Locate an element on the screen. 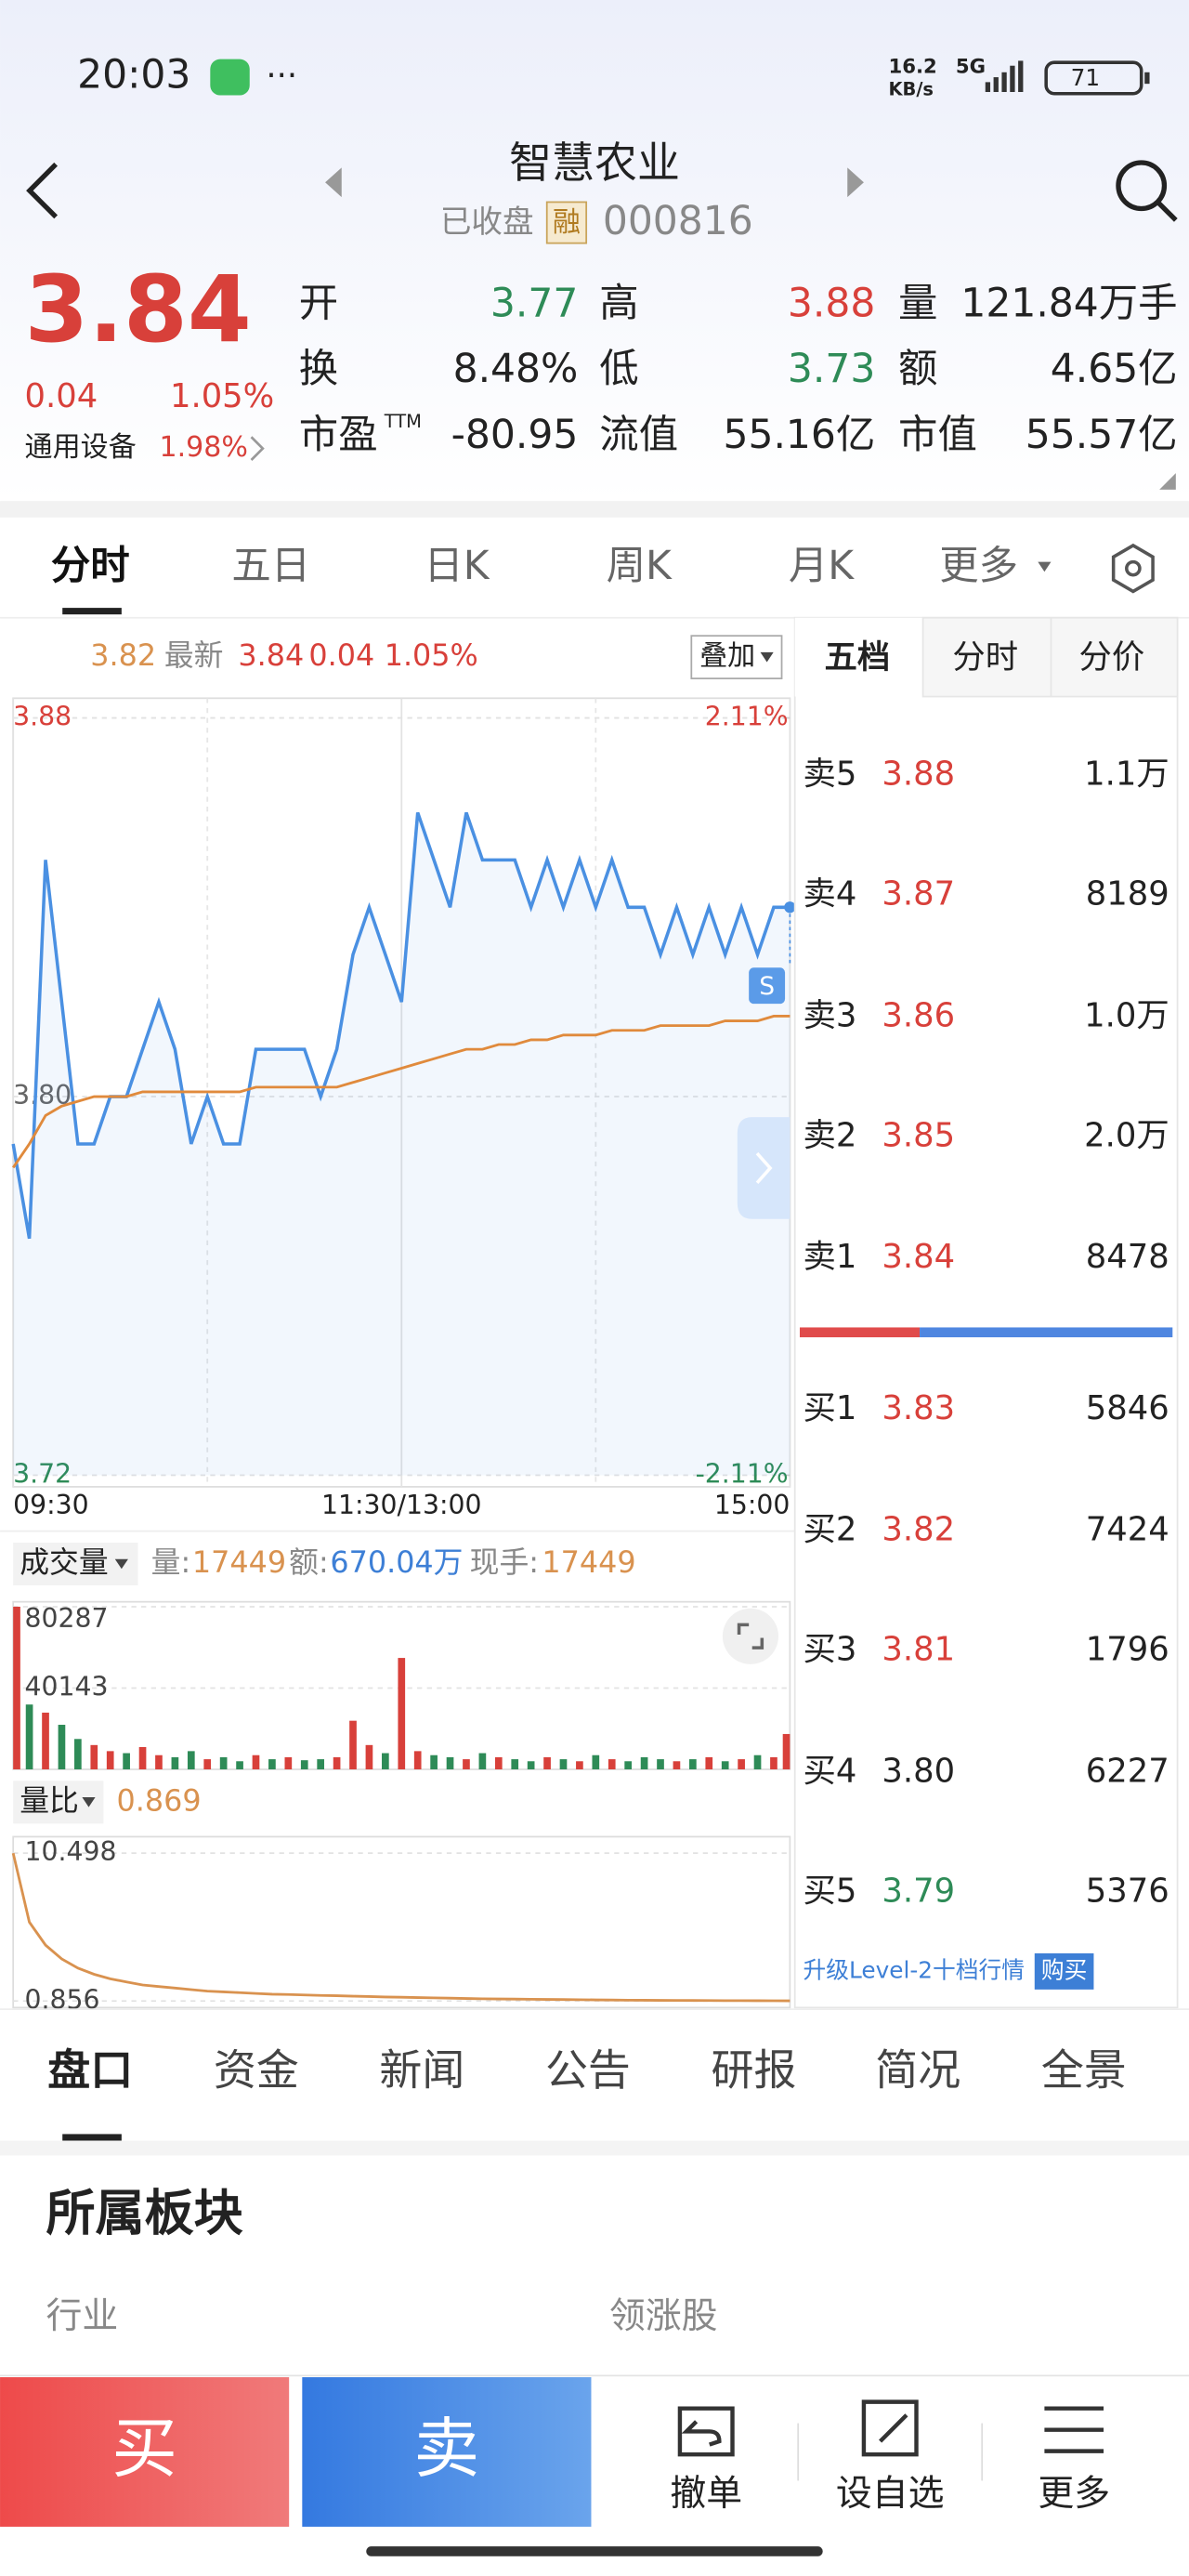 The image size is (1189, 2576). change: 0.04 is located at coordinates (62, 396).